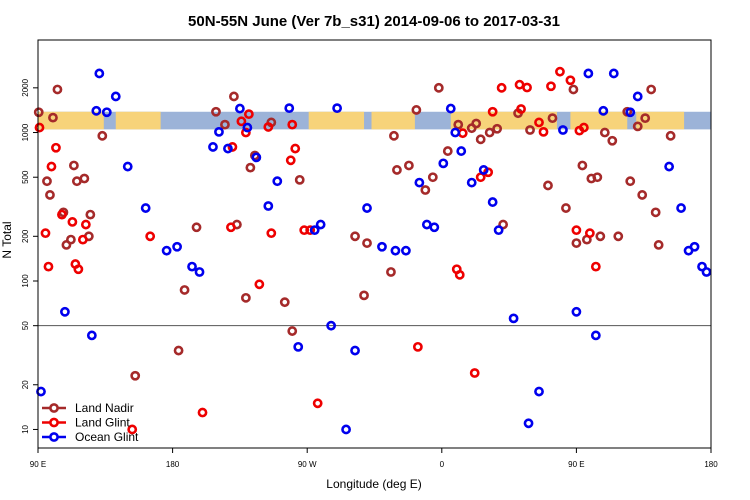 This screenshot has height=500, width=750. What do you see at coordinates (25, 428) in the screenshot?
I see `y-tick-label: 10` at bounding box center [25, 428].